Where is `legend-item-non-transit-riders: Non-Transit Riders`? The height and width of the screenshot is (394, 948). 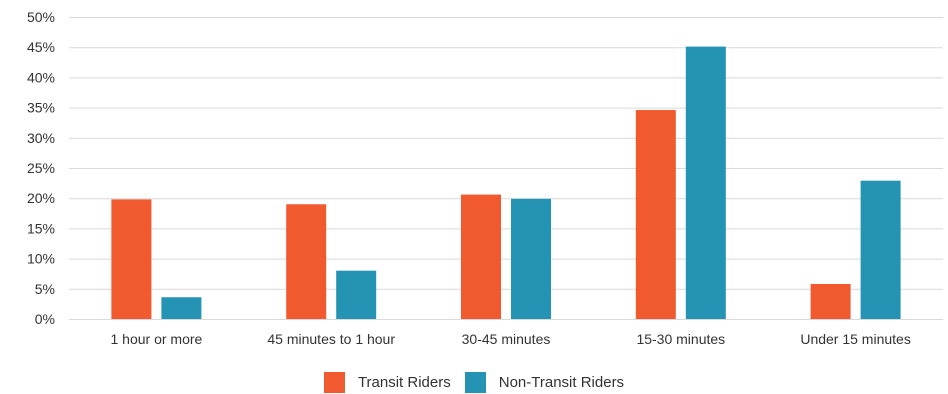
legend-item-non-transit-riders: Non-Transit Riders is located at coordinates (544, 382).